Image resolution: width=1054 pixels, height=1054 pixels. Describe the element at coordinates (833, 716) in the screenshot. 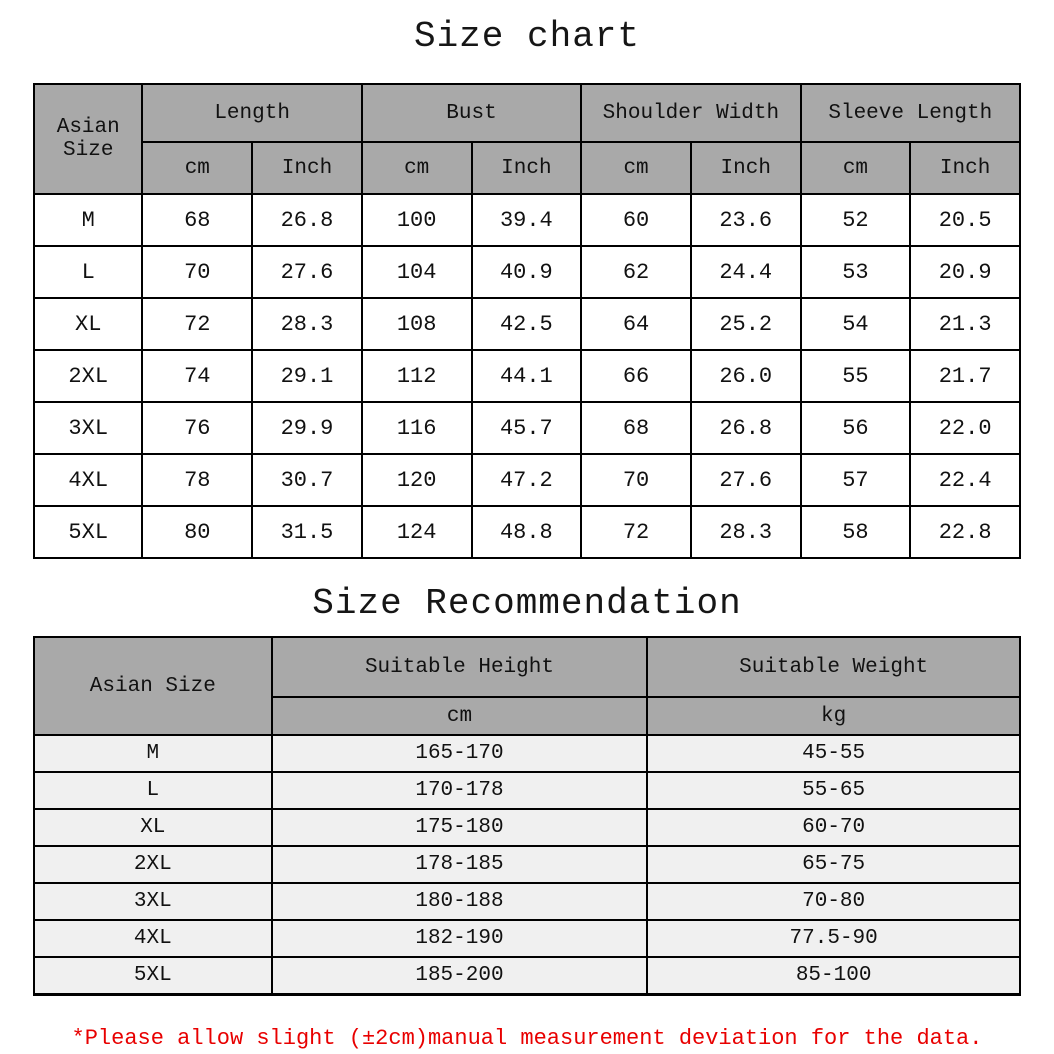

I see `unit-header: kg` at that location.